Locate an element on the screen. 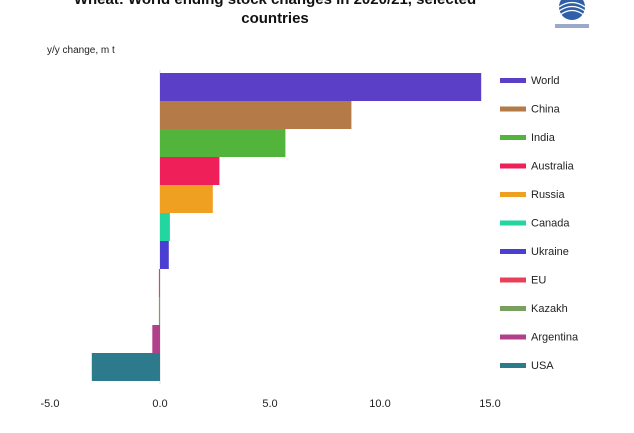  legend-label-ukraine: Ukraine is located at coordinates (550, 252).